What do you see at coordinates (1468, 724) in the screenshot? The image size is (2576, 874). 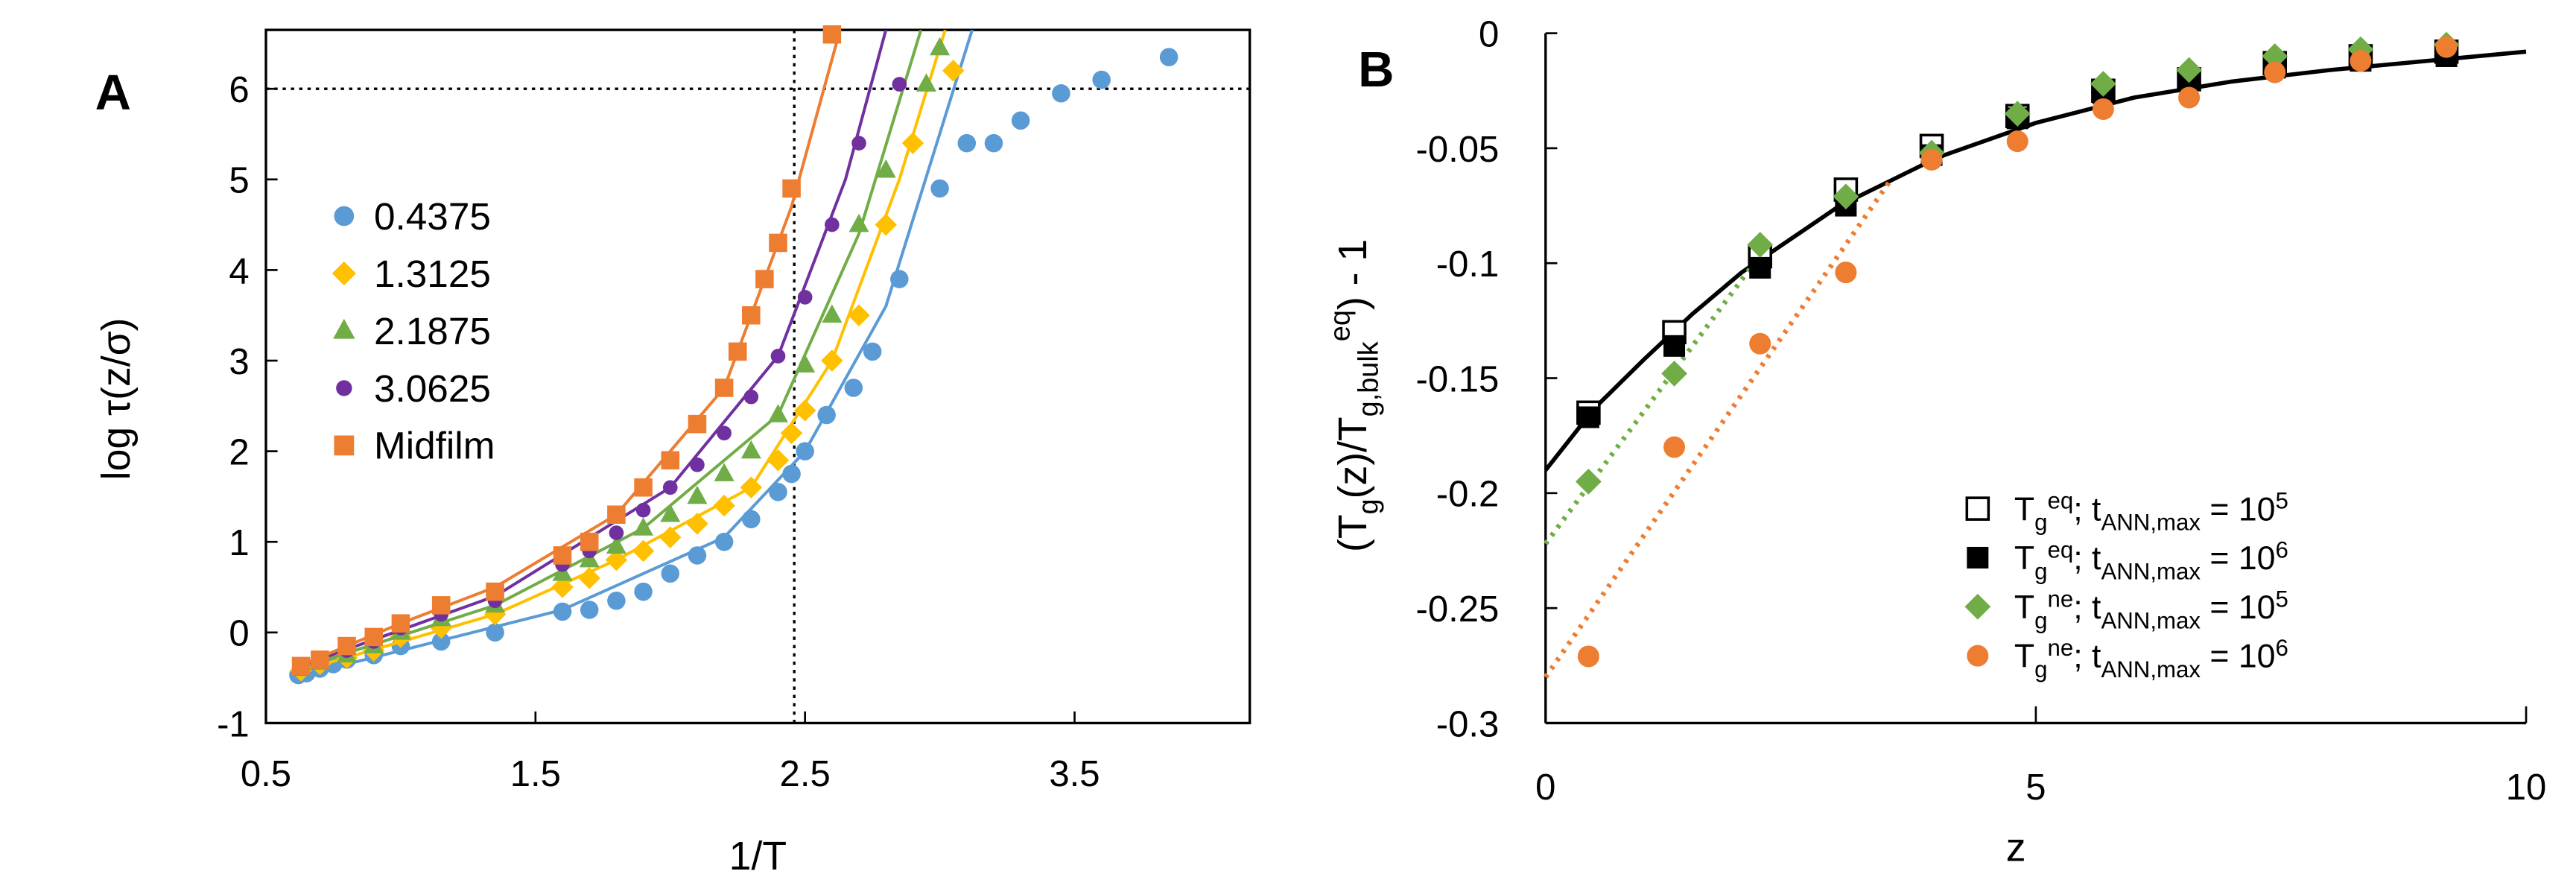 I see `y-tick-label: -0.3` at bounding box center [1468, 724].